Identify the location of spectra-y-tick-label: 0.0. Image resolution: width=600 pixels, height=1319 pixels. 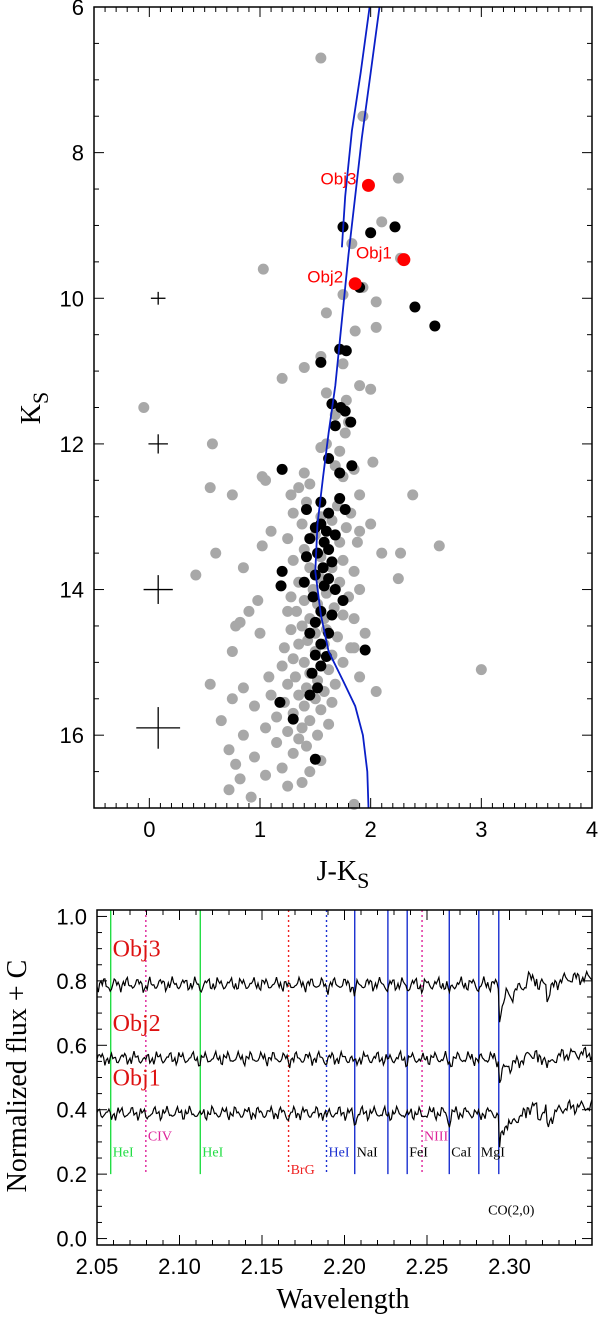
(71, 1239).